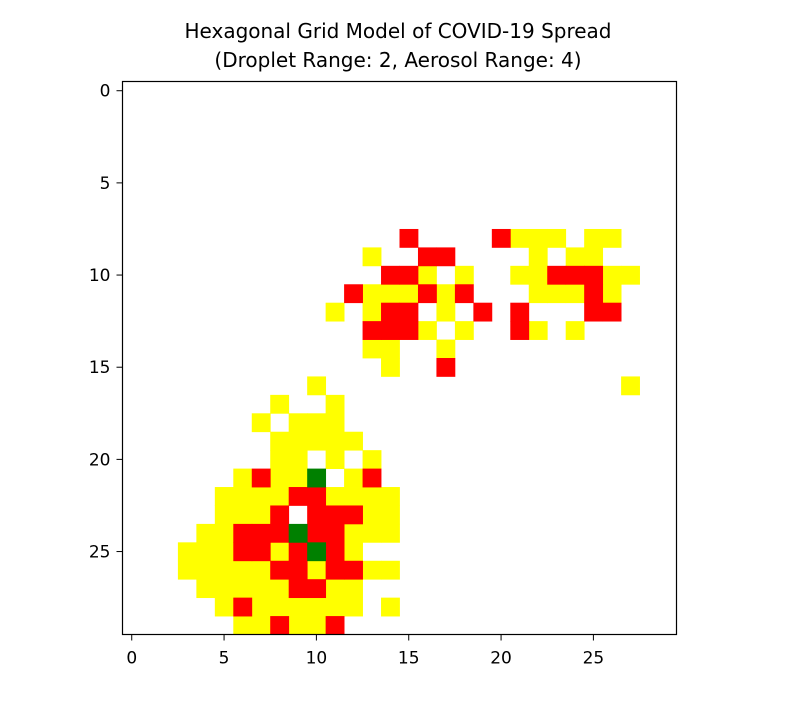 The width and height of the screenshot is (796, 715). What do you see at coordinates (106, 322) in the screenshot?
I see `y-axis: 0 5 10 15 20 25` at bounding box center [106, 322].